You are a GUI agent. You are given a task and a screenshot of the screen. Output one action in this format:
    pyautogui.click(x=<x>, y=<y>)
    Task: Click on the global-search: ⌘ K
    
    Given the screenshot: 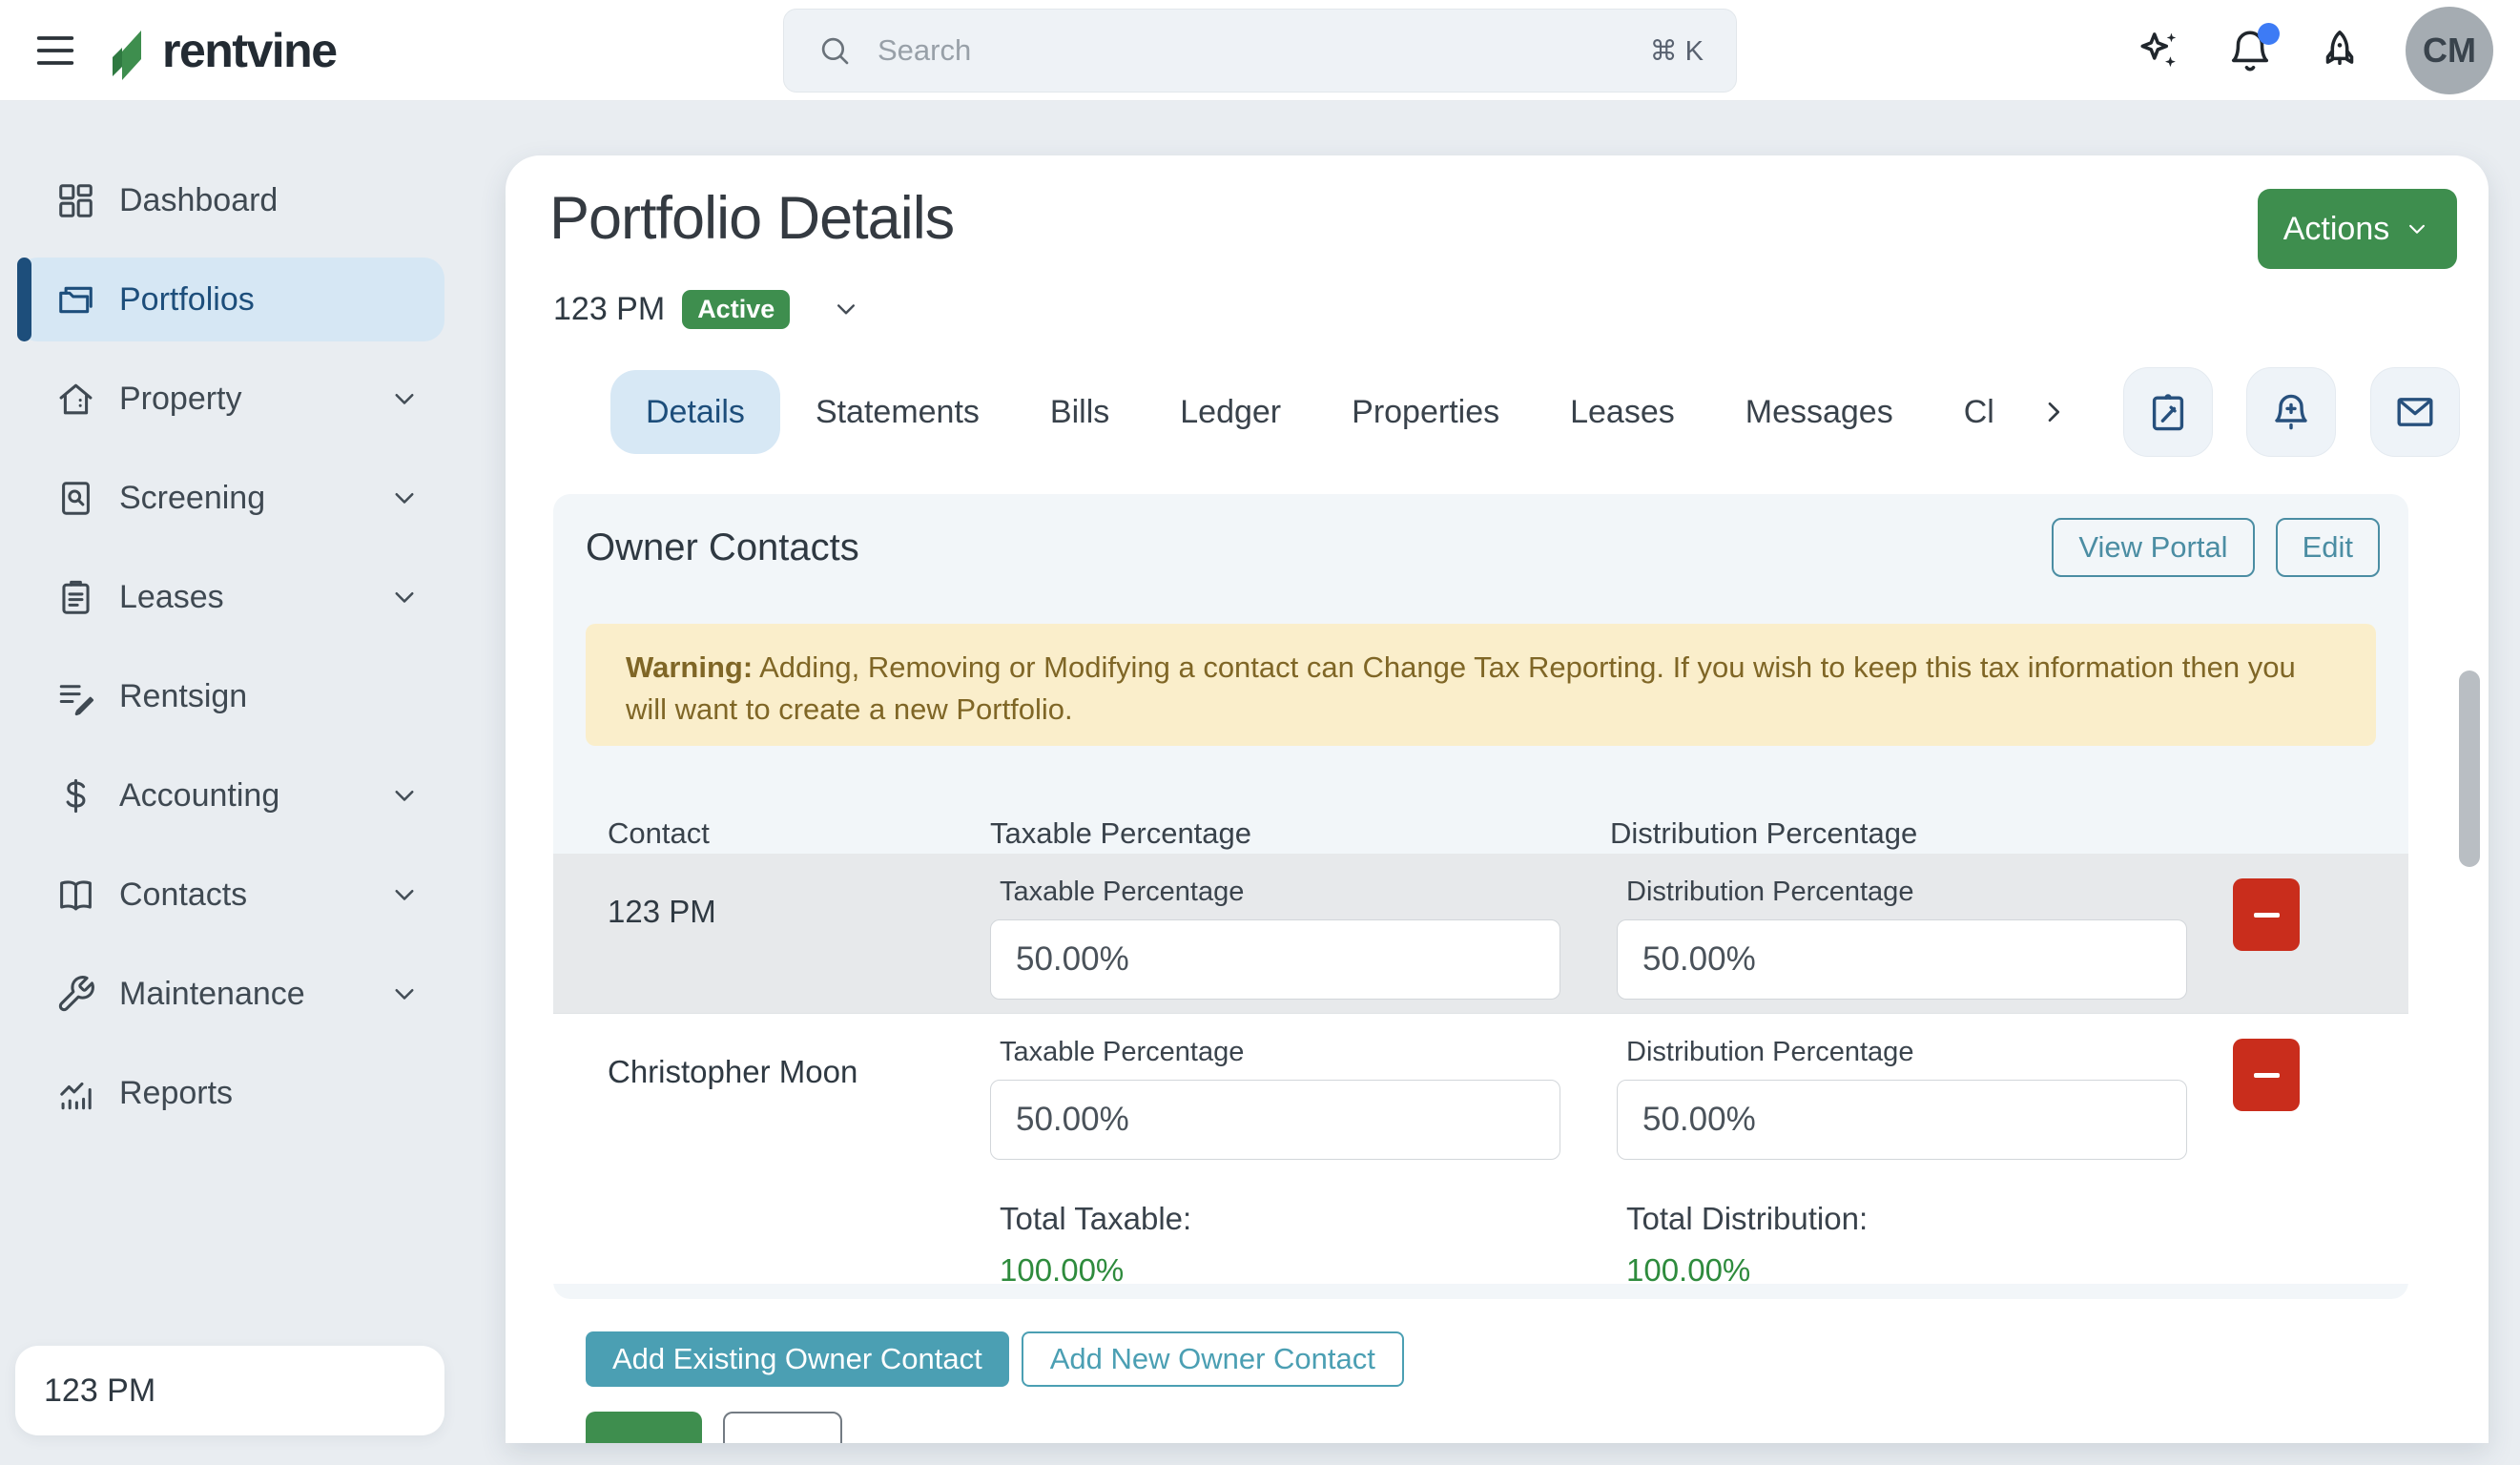 What is the action you would take?
    pyautogui.click(x=1260, y=51)
    